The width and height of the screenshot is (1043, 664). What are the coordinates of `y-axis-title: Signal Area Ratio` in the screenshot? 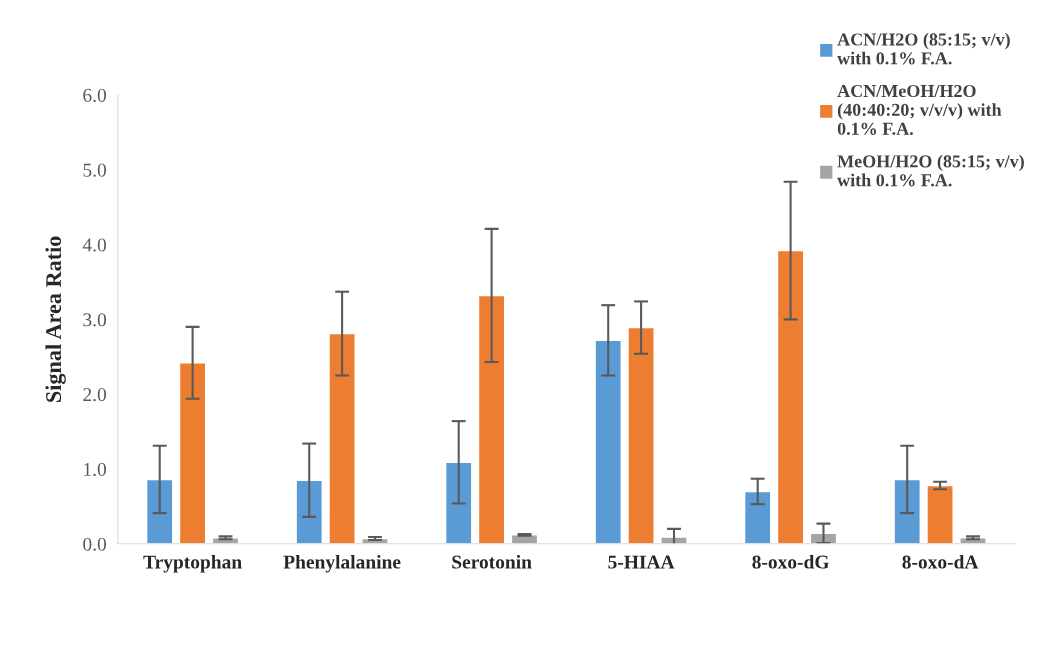 It's located at (55, 319).